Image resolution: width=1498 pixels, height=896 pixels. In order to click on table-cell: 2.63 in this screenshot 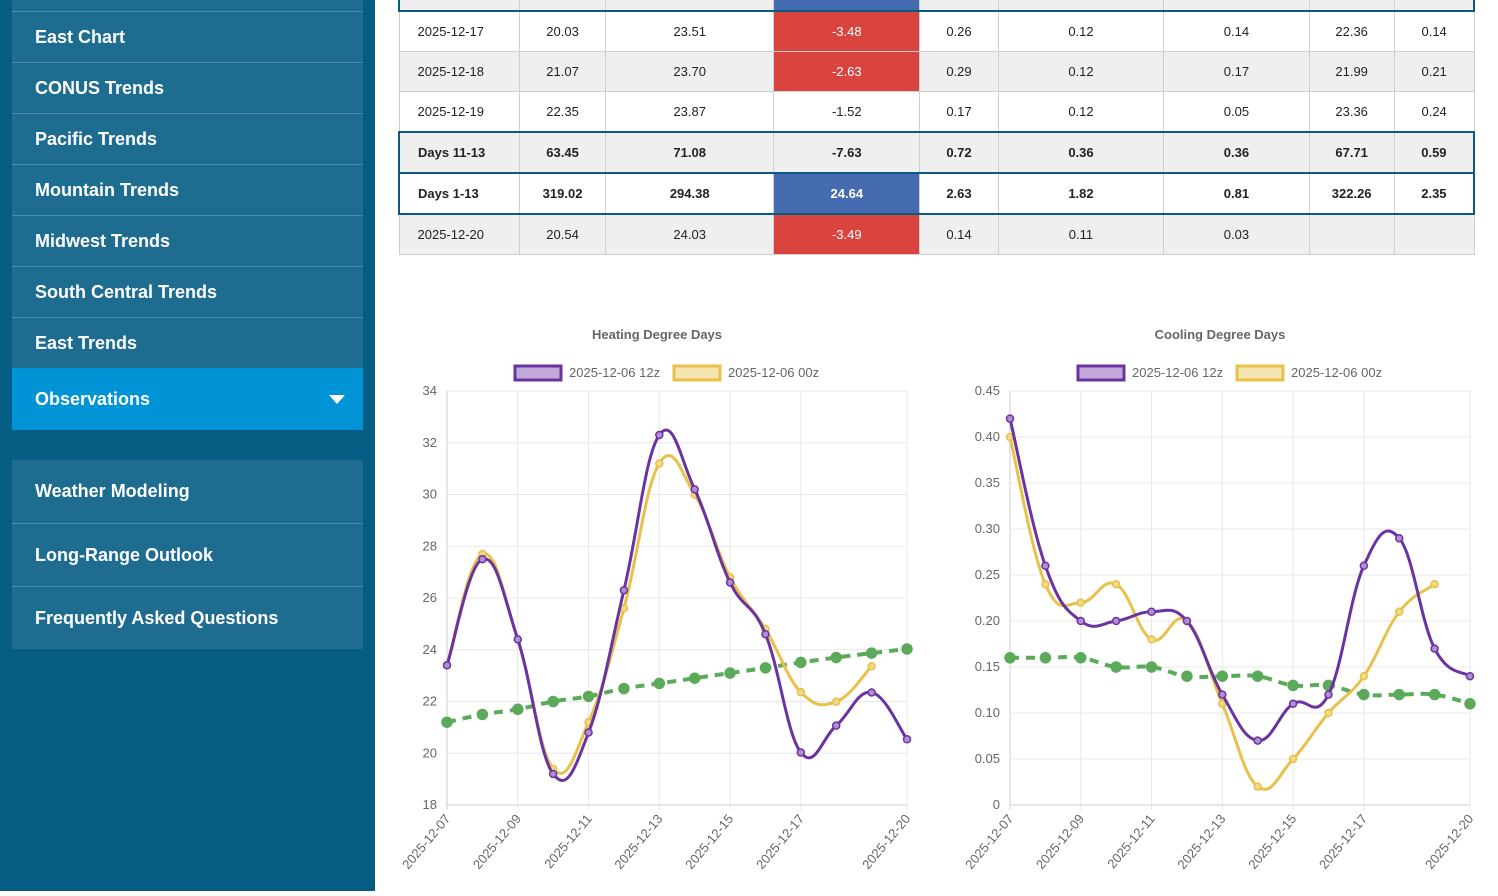, I will do `click(959, 193)`.